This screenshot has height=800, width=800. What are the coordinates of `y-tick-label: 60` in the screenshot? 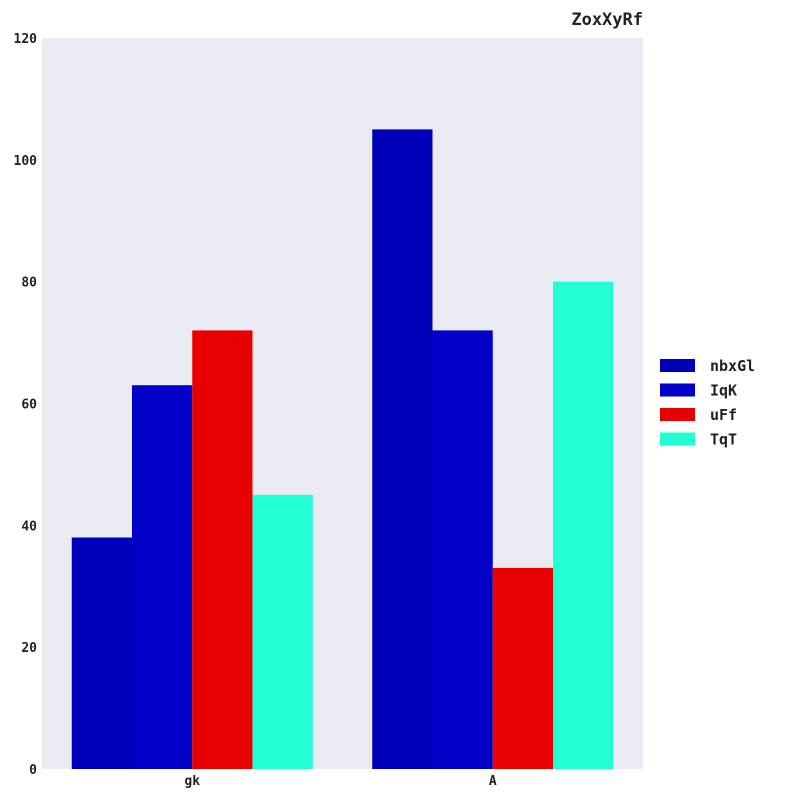 It's located at (29, 405).